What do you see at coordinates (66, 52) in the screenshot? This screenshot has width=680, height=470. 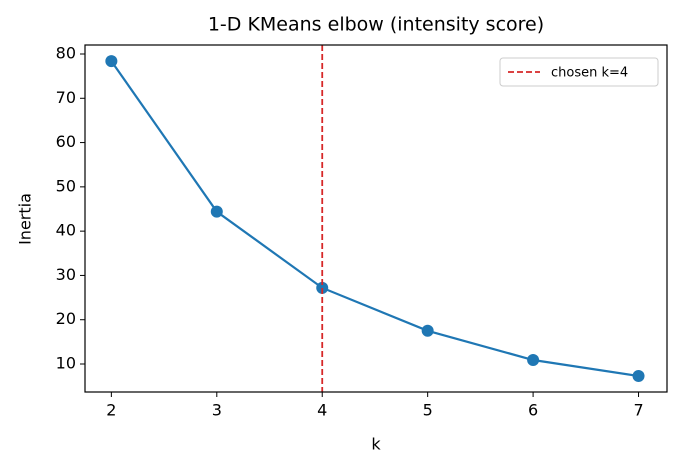 I see `y-tick-label: 80` at bounding box center [66, 52].